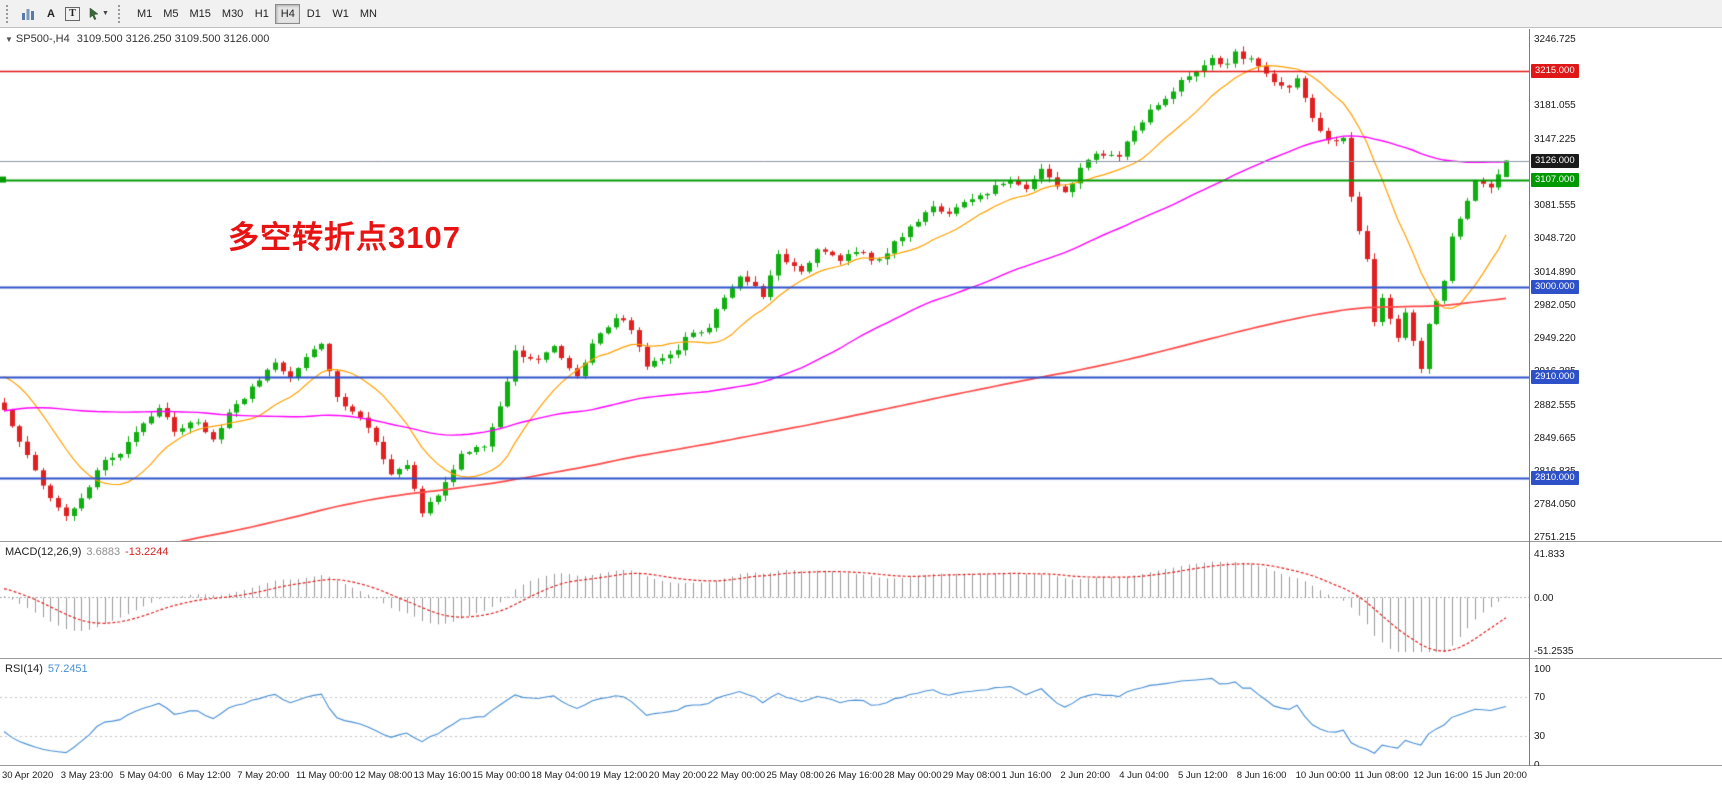 The width and height of the screenshot is (1722, 791). Describe the element at coordinates (1555, 239) in the screenshot. I see `price-axis-label: 3048.720` at that location.